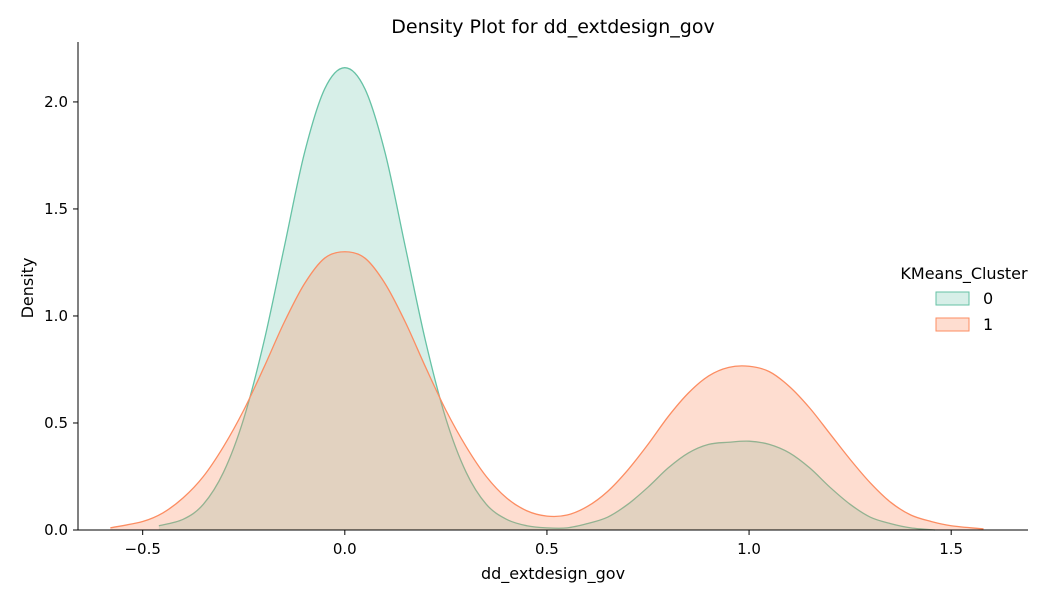  What do you see at coordinates (552, 27) in the screenshot?
I see `chart-title: Density Plot for dd_extdesign_gov` at bounding box center [552, 27].